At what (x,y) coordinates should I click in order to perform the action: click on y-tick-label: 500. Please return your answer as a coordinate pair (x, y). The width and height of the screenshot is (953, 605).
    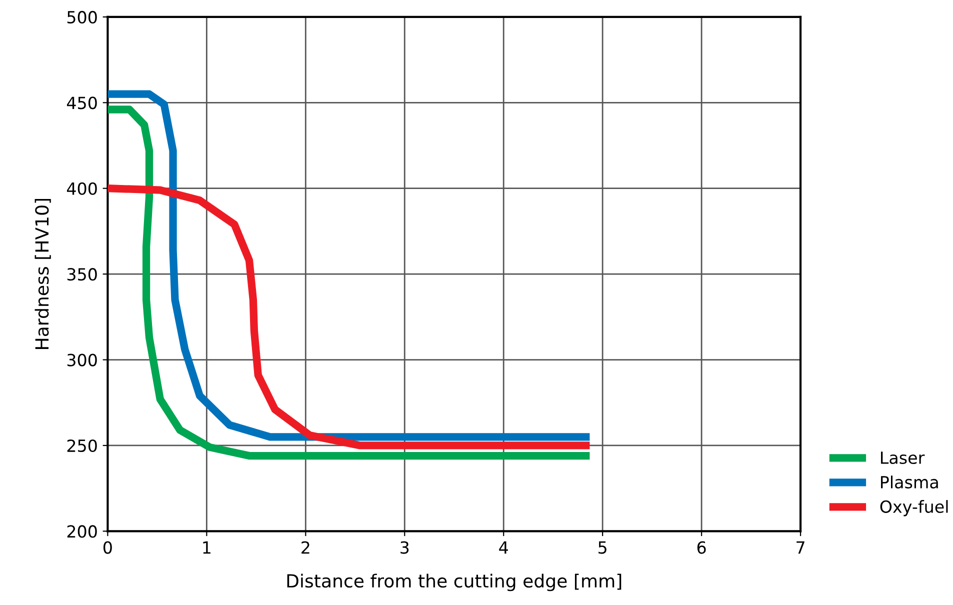
    Looking at the image, I should click on (82, 17).